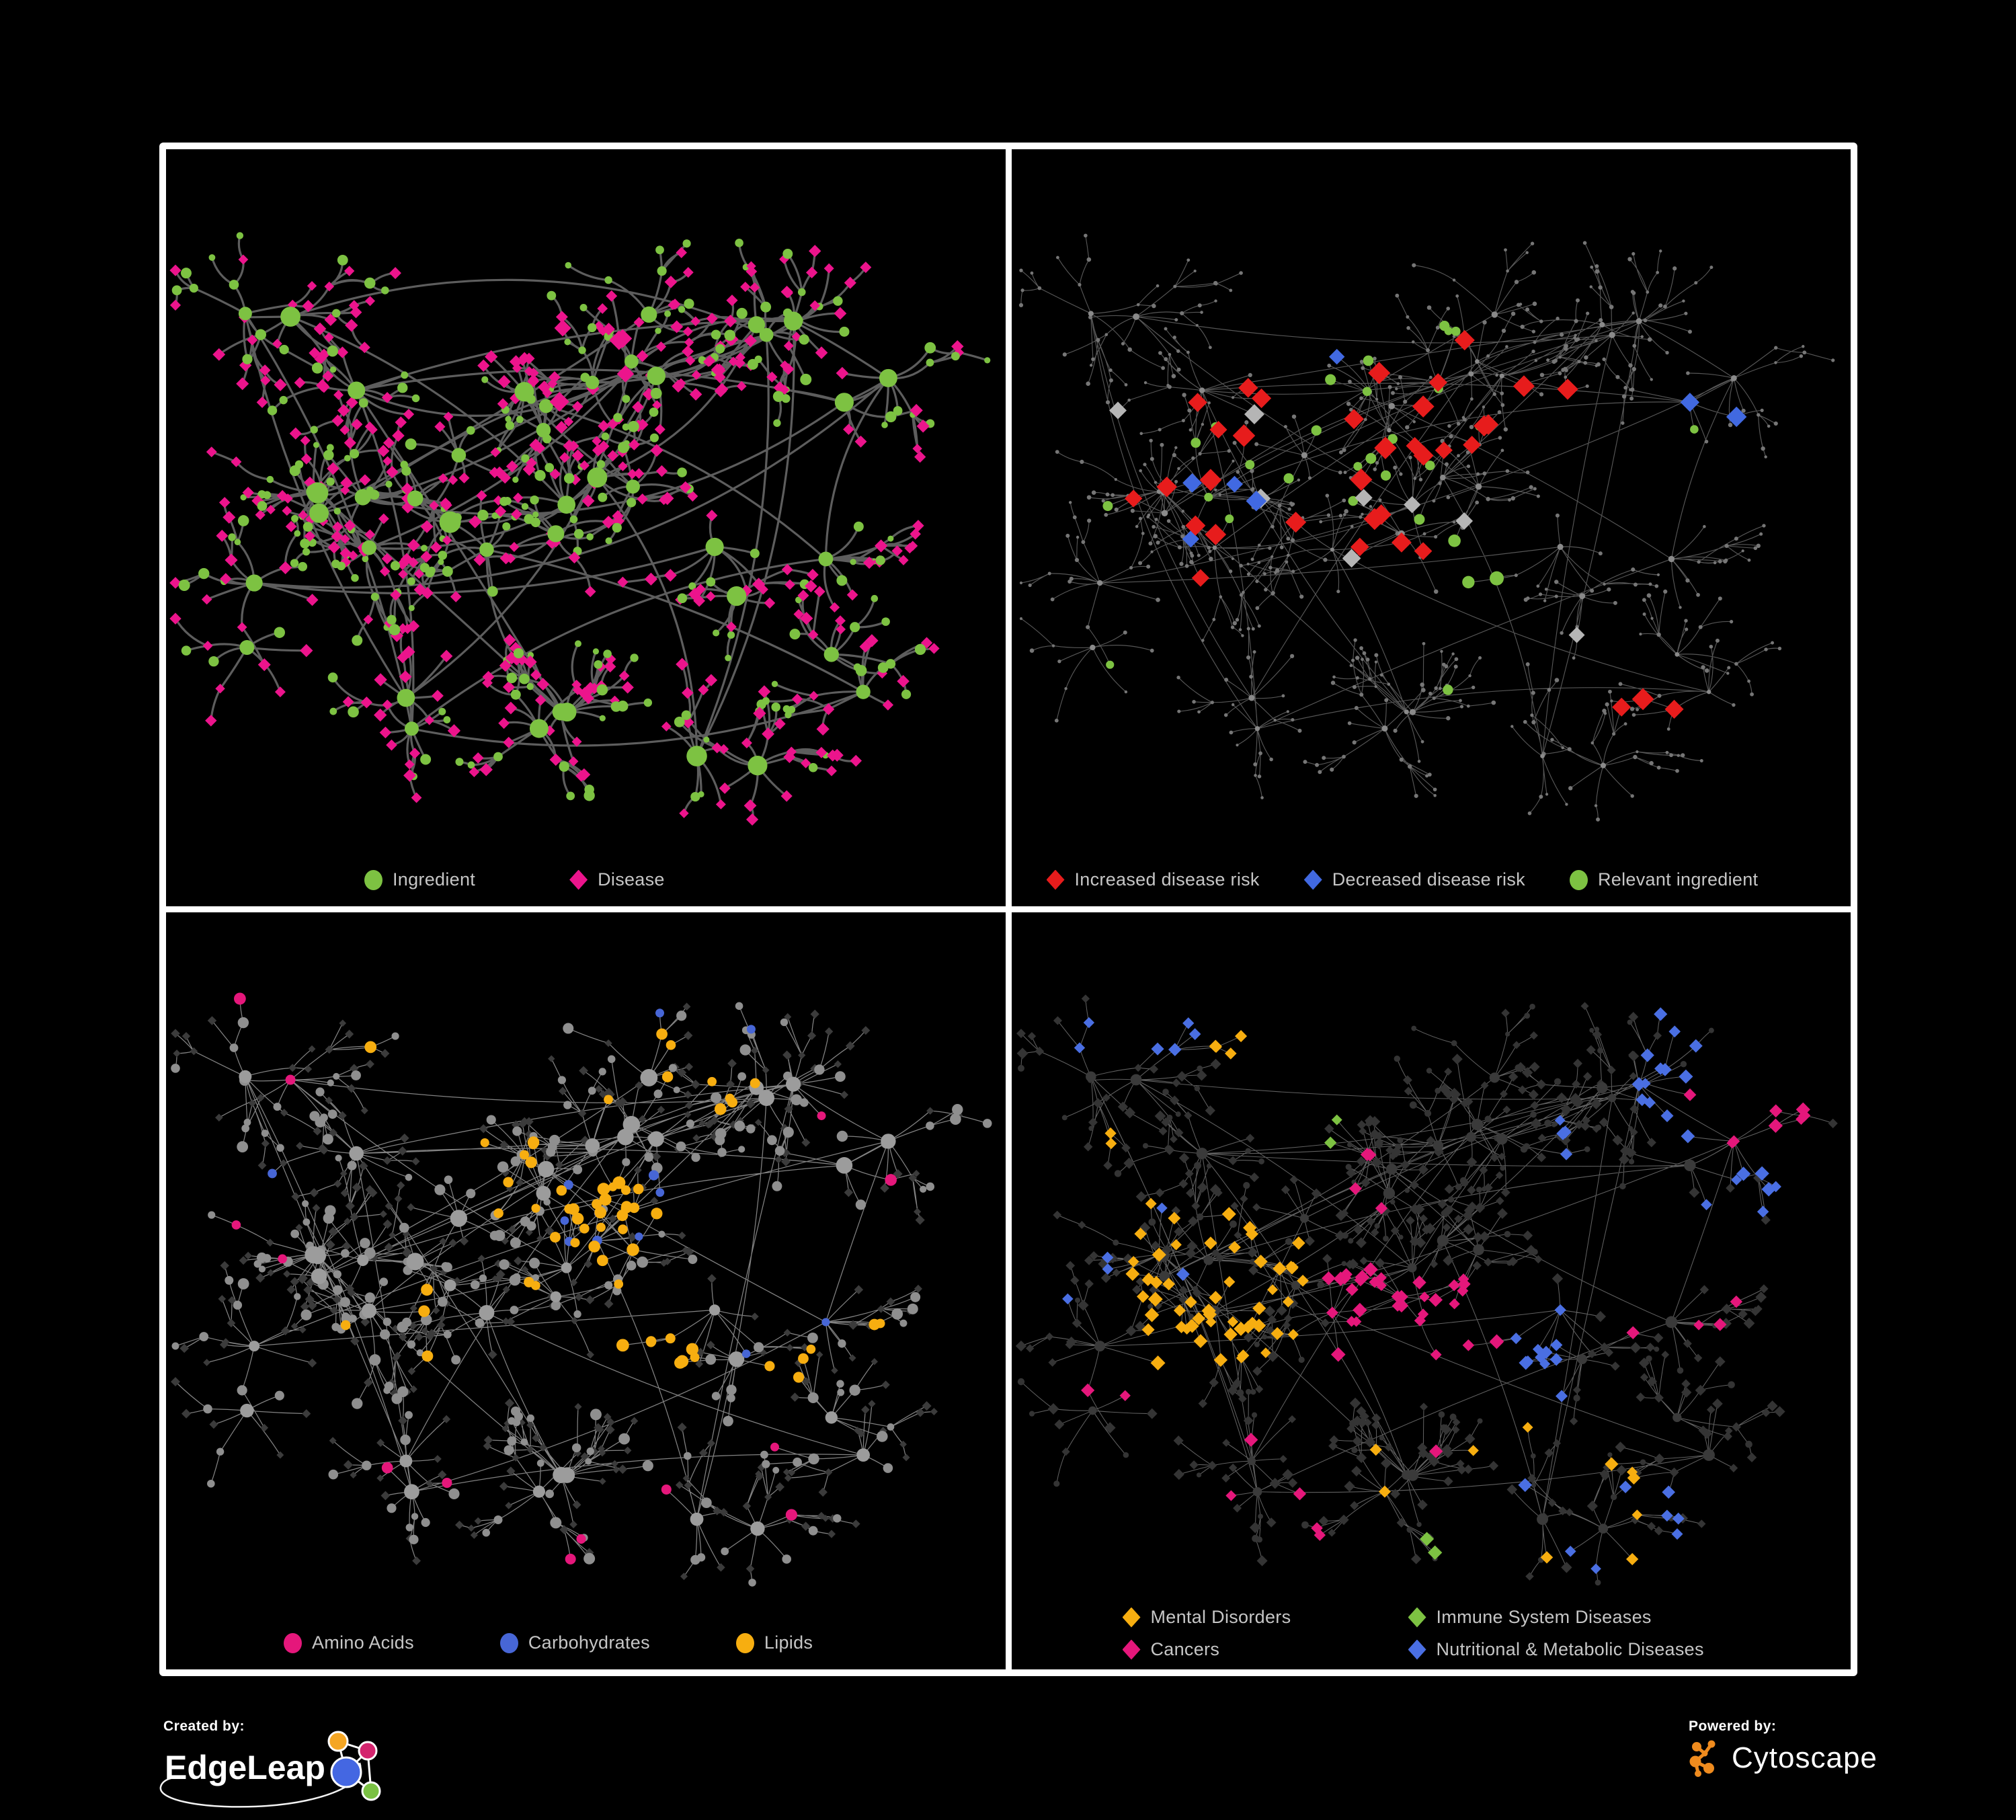 The height and width of the screenshot is (1820, 2016). Describe the element at coordinates (1428, 879) in the screenshot. I see `legend-label: Decreased disease risk` at that location.